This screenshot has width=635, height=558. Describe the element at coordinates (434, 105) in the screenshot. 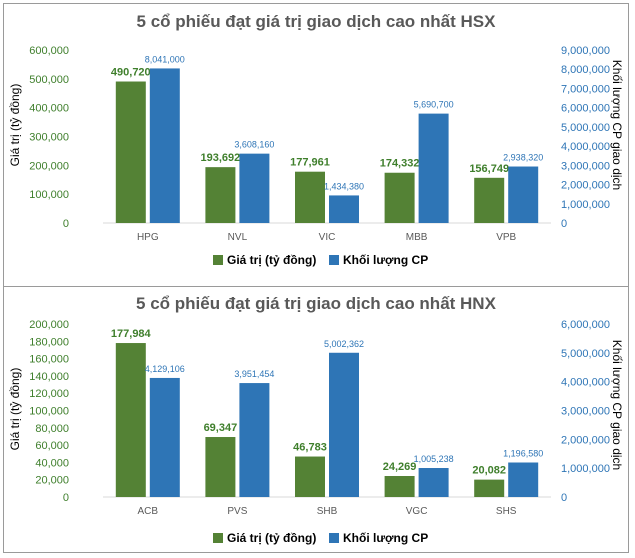

I see `data-label-volume: 5,690,700` at that location.